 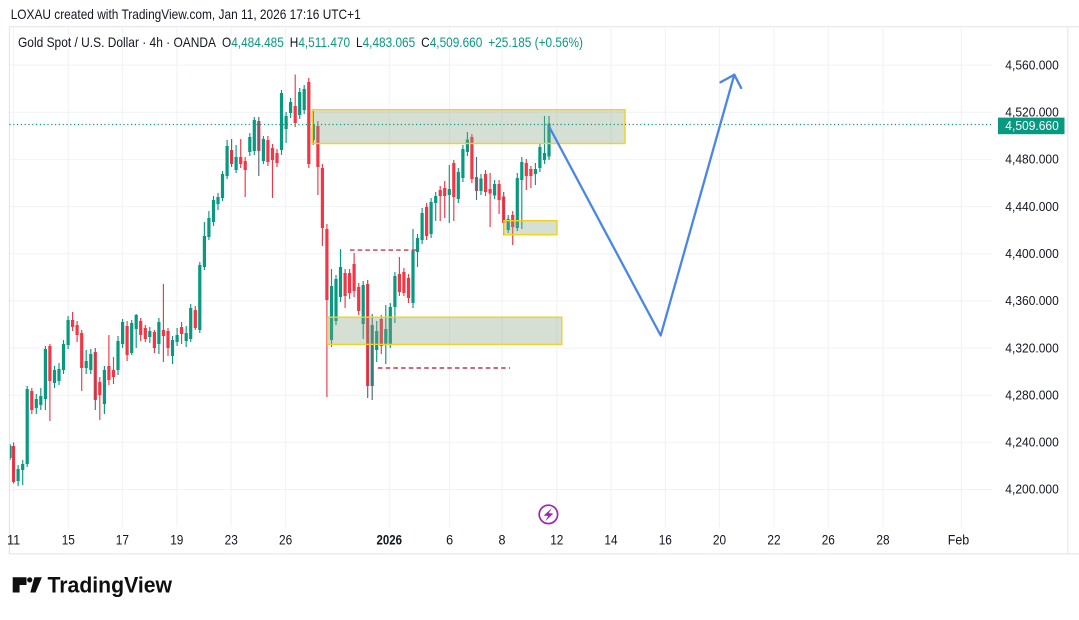 I want to click on svg-text: 4,320.000, so click(x=1032, y=347).